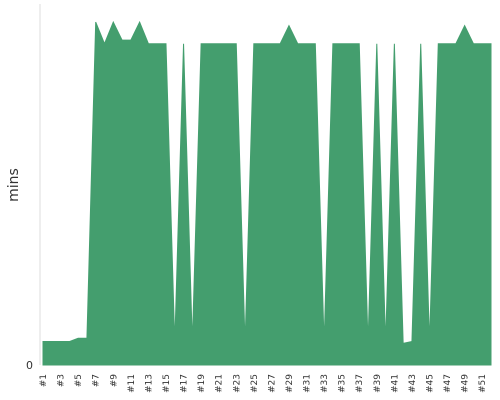 The width and height of the screenshot is (500, 400). What do you see at coordinates (167, 383) in the screenshot?
I see `x-tick-label: #15` at bounding box center [167, 383].